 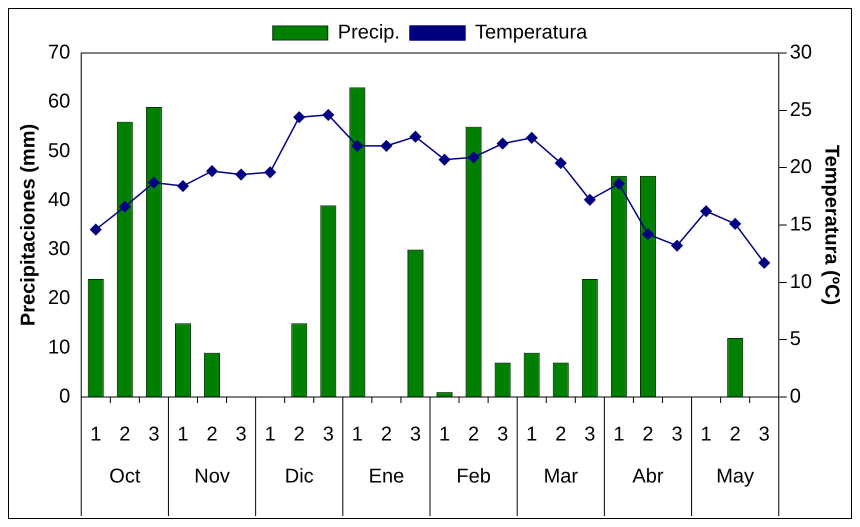 What do you see at coordinates (59, 347) in the screenshot?
I see `y-tick-label: 10` at bounding box center [59, 347].